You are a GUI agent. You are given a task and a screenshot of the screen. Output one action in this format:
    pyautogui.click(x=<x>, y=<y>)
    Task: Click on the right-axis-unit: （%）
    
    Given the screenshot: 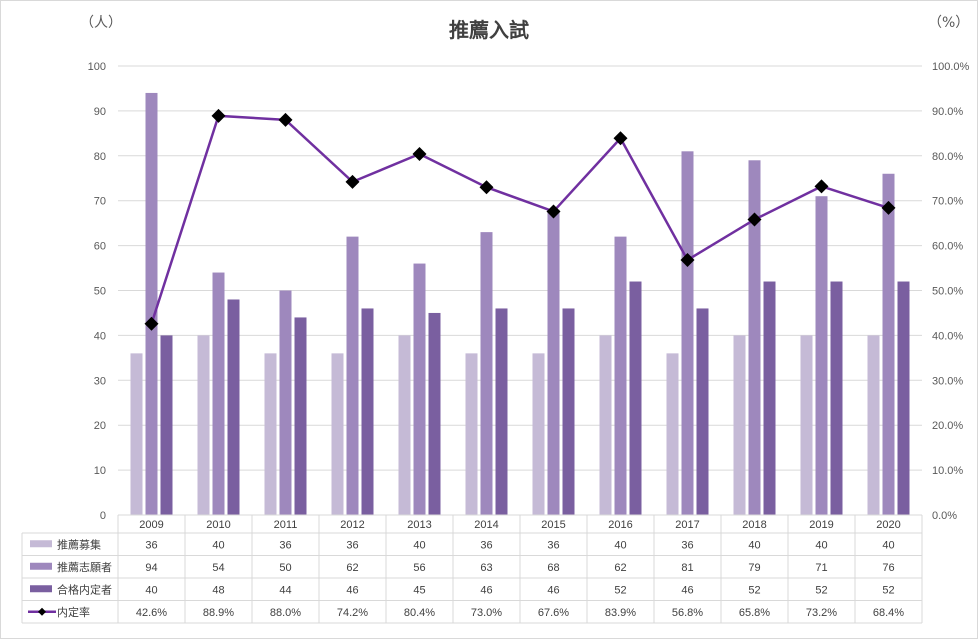 What is the action you would take?
    pyautogui.click(x=948, y=23)
    